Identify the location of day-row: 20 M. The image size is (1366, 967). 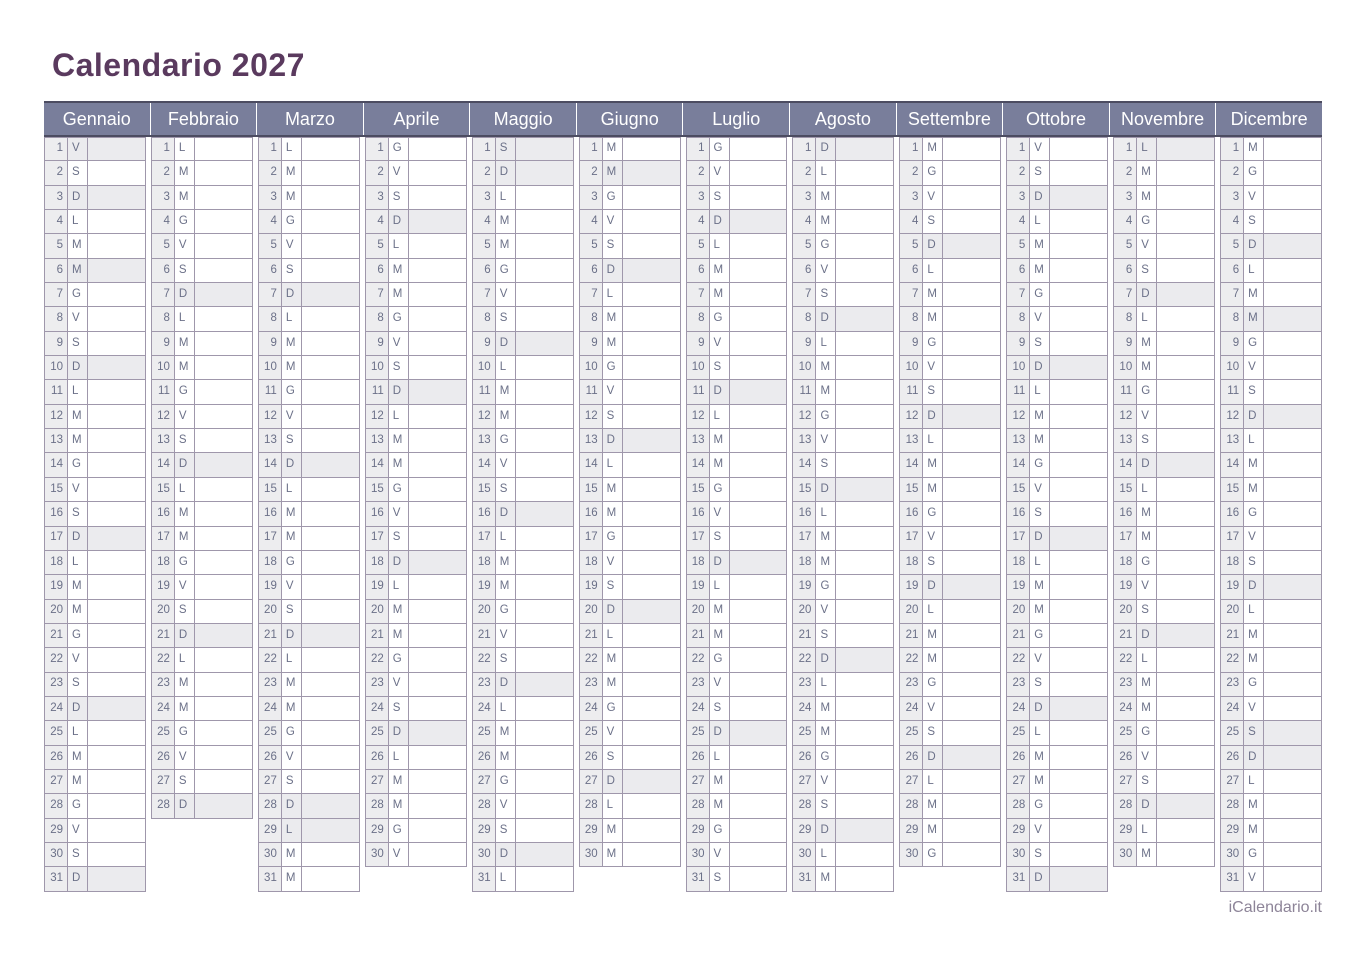
(415, 611).